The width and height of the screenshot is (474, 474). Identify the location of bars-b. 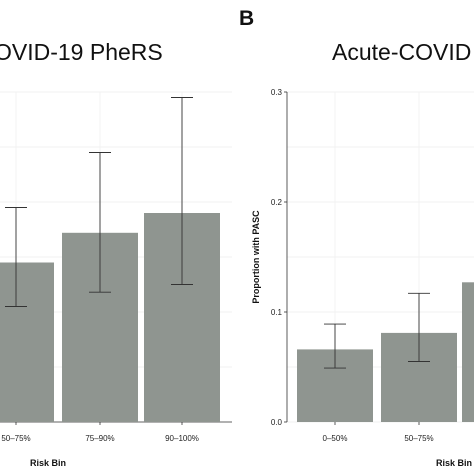
(385, 352).